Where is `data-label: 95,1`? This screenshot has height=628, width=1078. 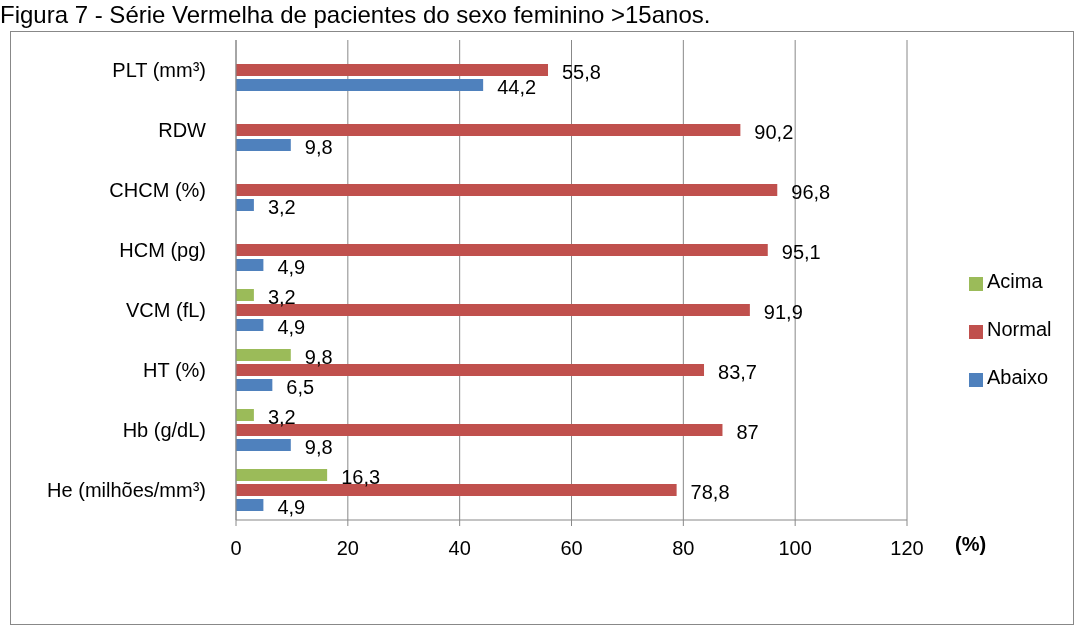 data-label: 95,1 is located at coordinates (801, 252).